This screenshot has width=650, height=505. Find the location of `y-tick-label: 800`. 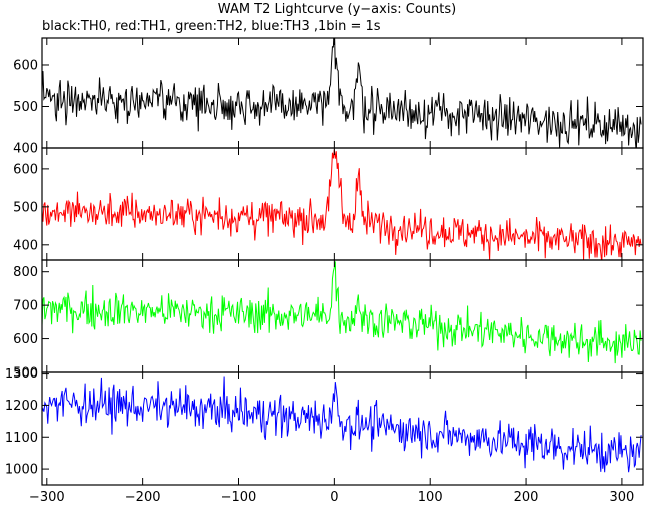

y-tick-label: 800 is located at coordinates (25, 272).